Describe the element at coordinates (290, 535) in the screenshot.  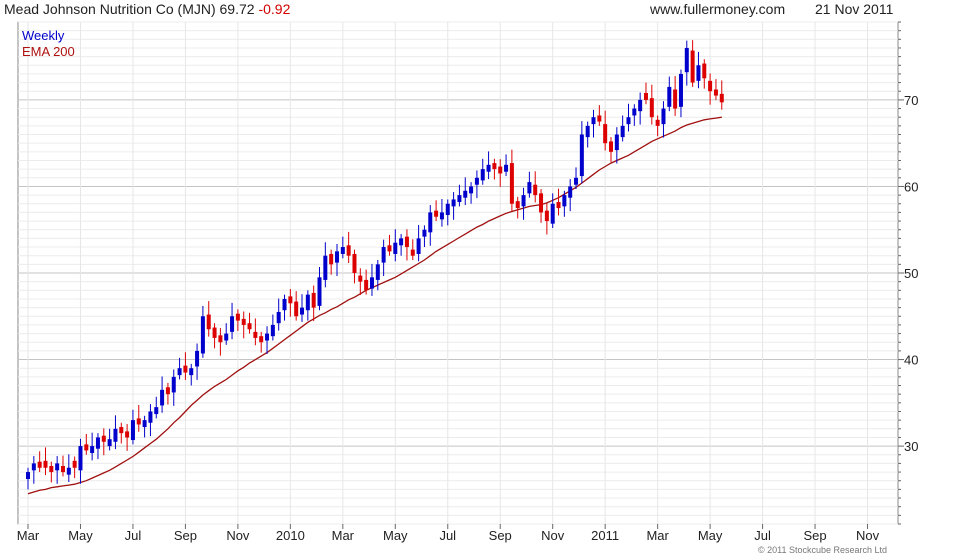
I see `x-tick-label: 2010` at that location.